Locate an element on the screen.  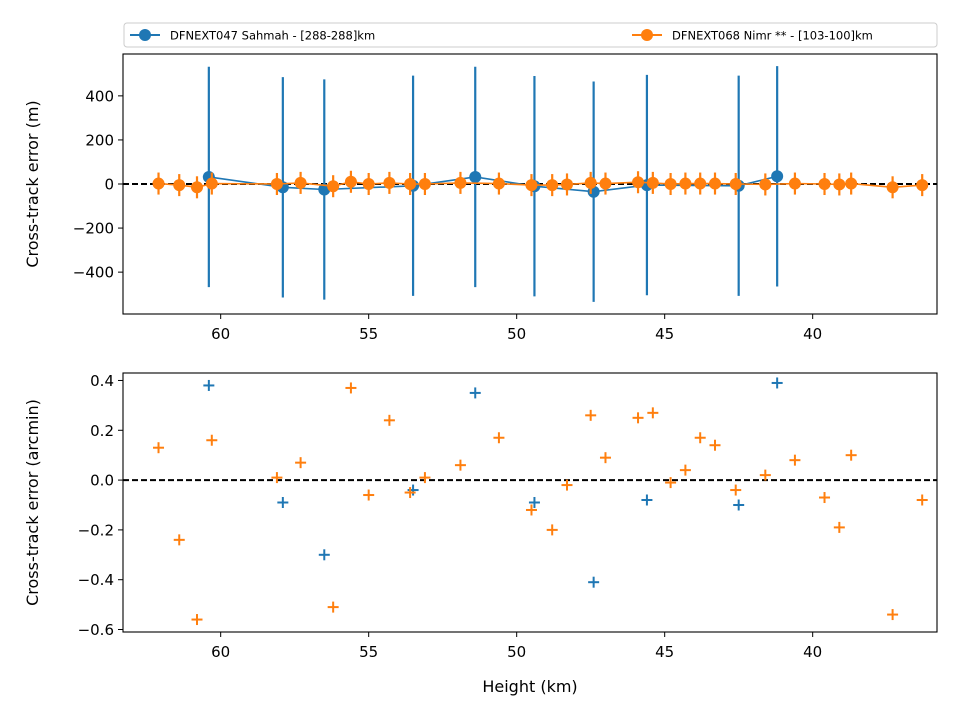
y-tick-label: 0.2 is located at coordinates (102, 431).